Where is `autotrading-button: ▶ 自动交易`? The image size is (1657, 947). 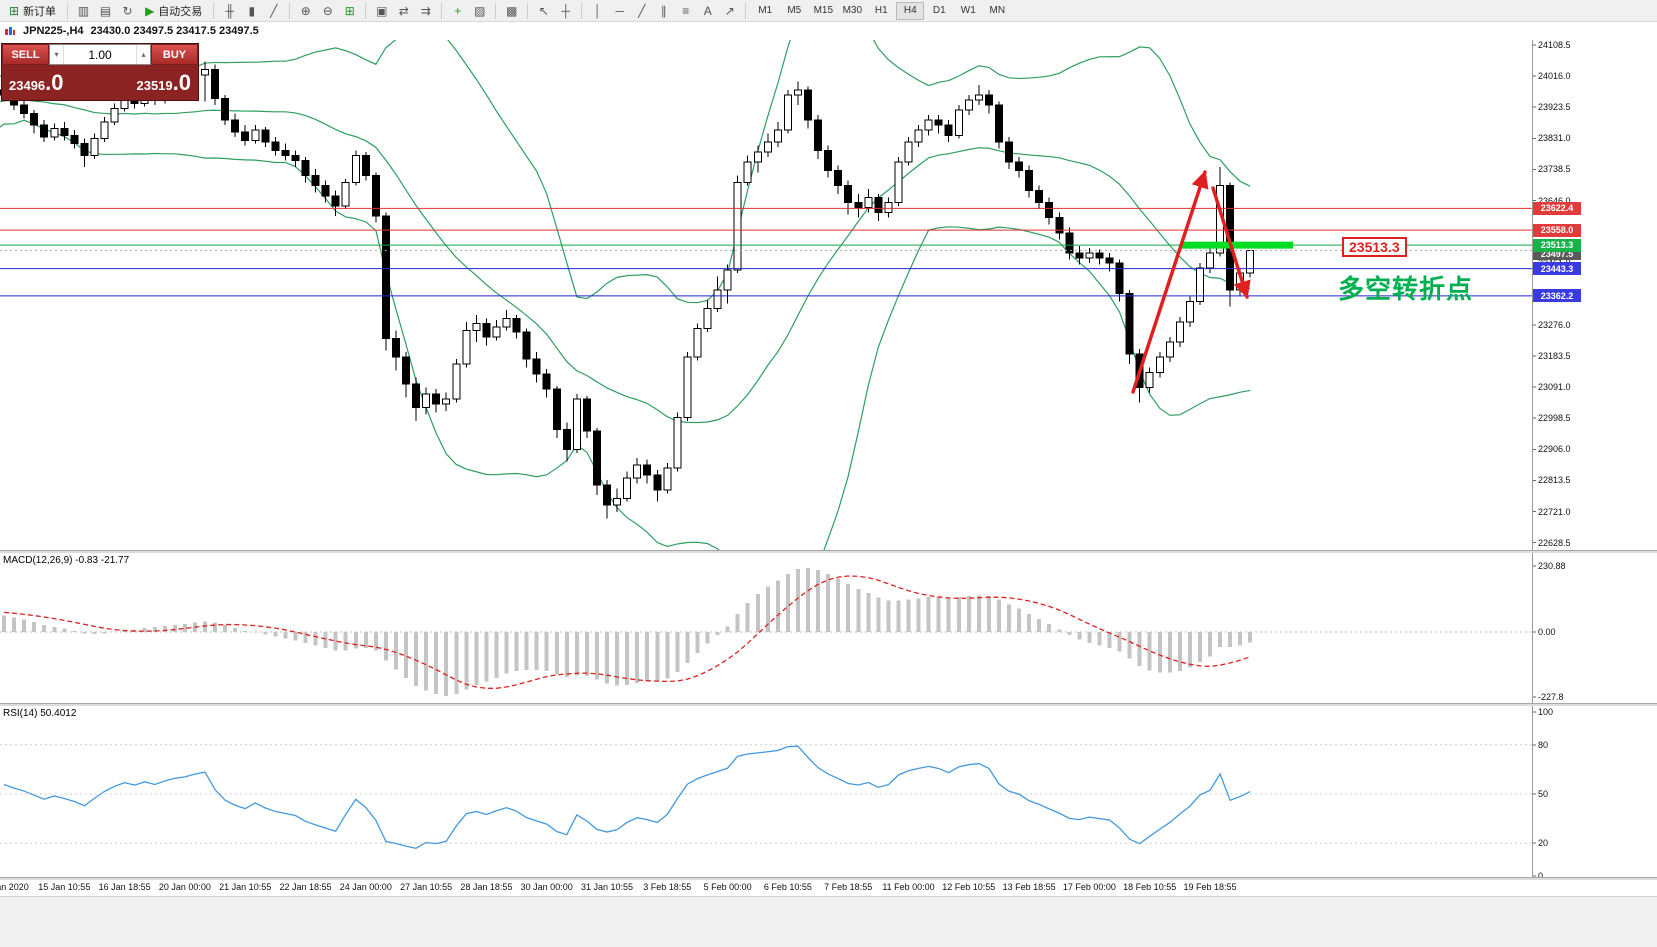
autotrading-button: ▶ 自动交易 is located at coordinates (173, 11).